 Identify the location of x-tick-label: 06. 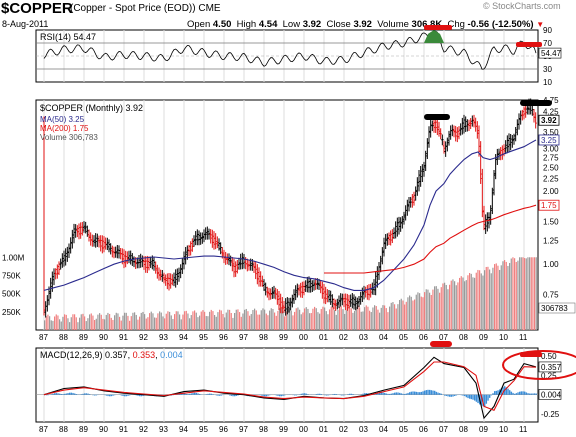
(423, 429).